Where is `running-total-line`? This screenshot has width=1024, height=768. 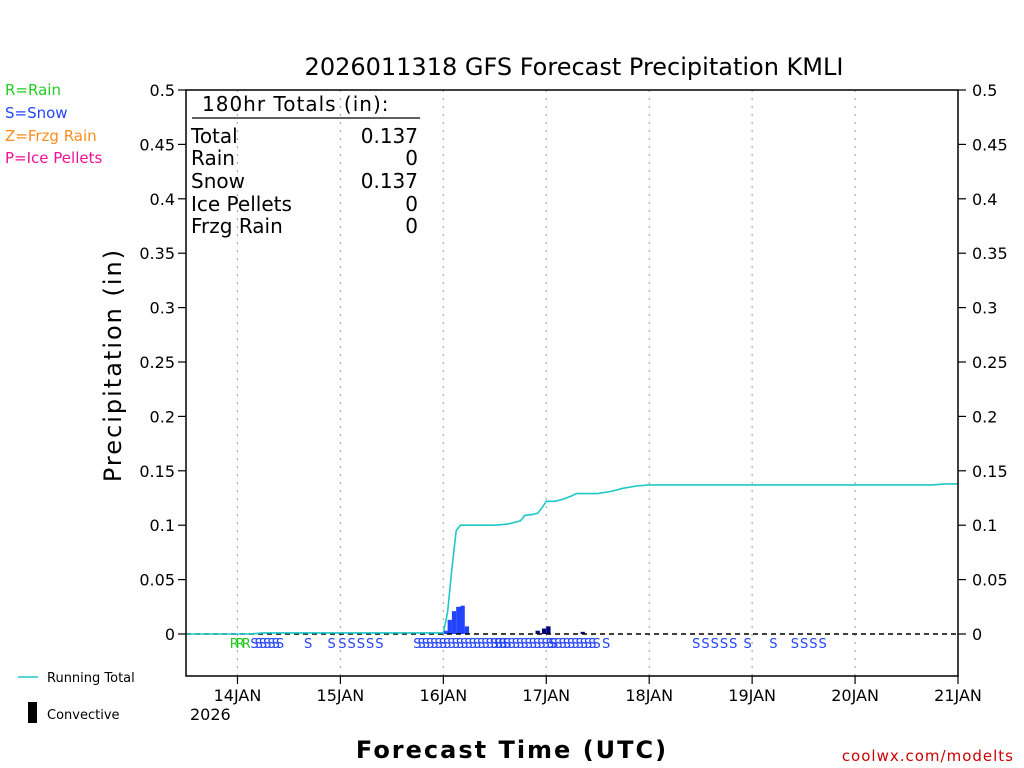 running-total-line is located at coordinates (572, 559).